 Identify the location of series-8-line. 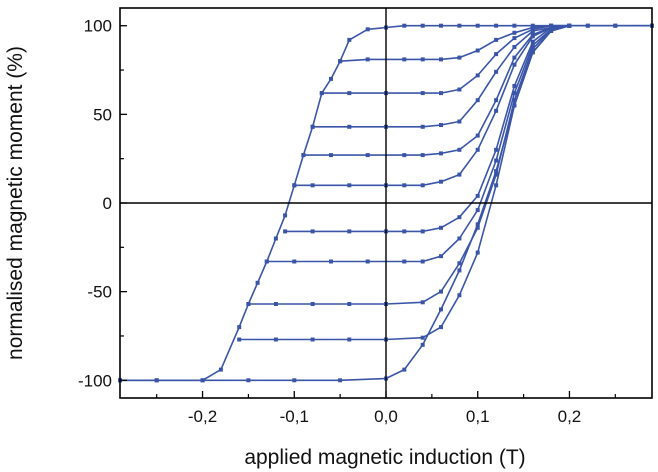
(436, 90).